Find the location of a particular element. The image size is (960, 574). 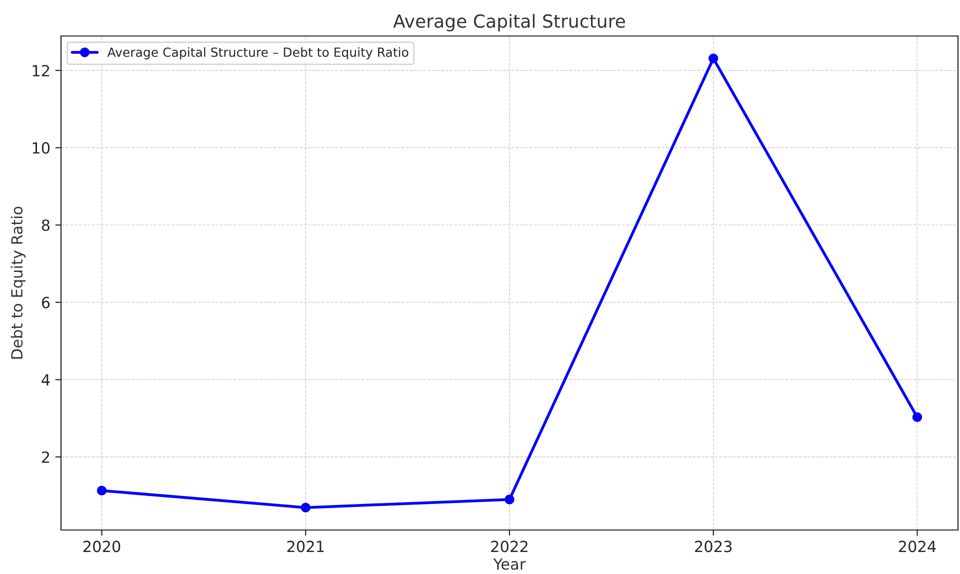

x-tick-label: 2023 is located at coordinates (713, 546).